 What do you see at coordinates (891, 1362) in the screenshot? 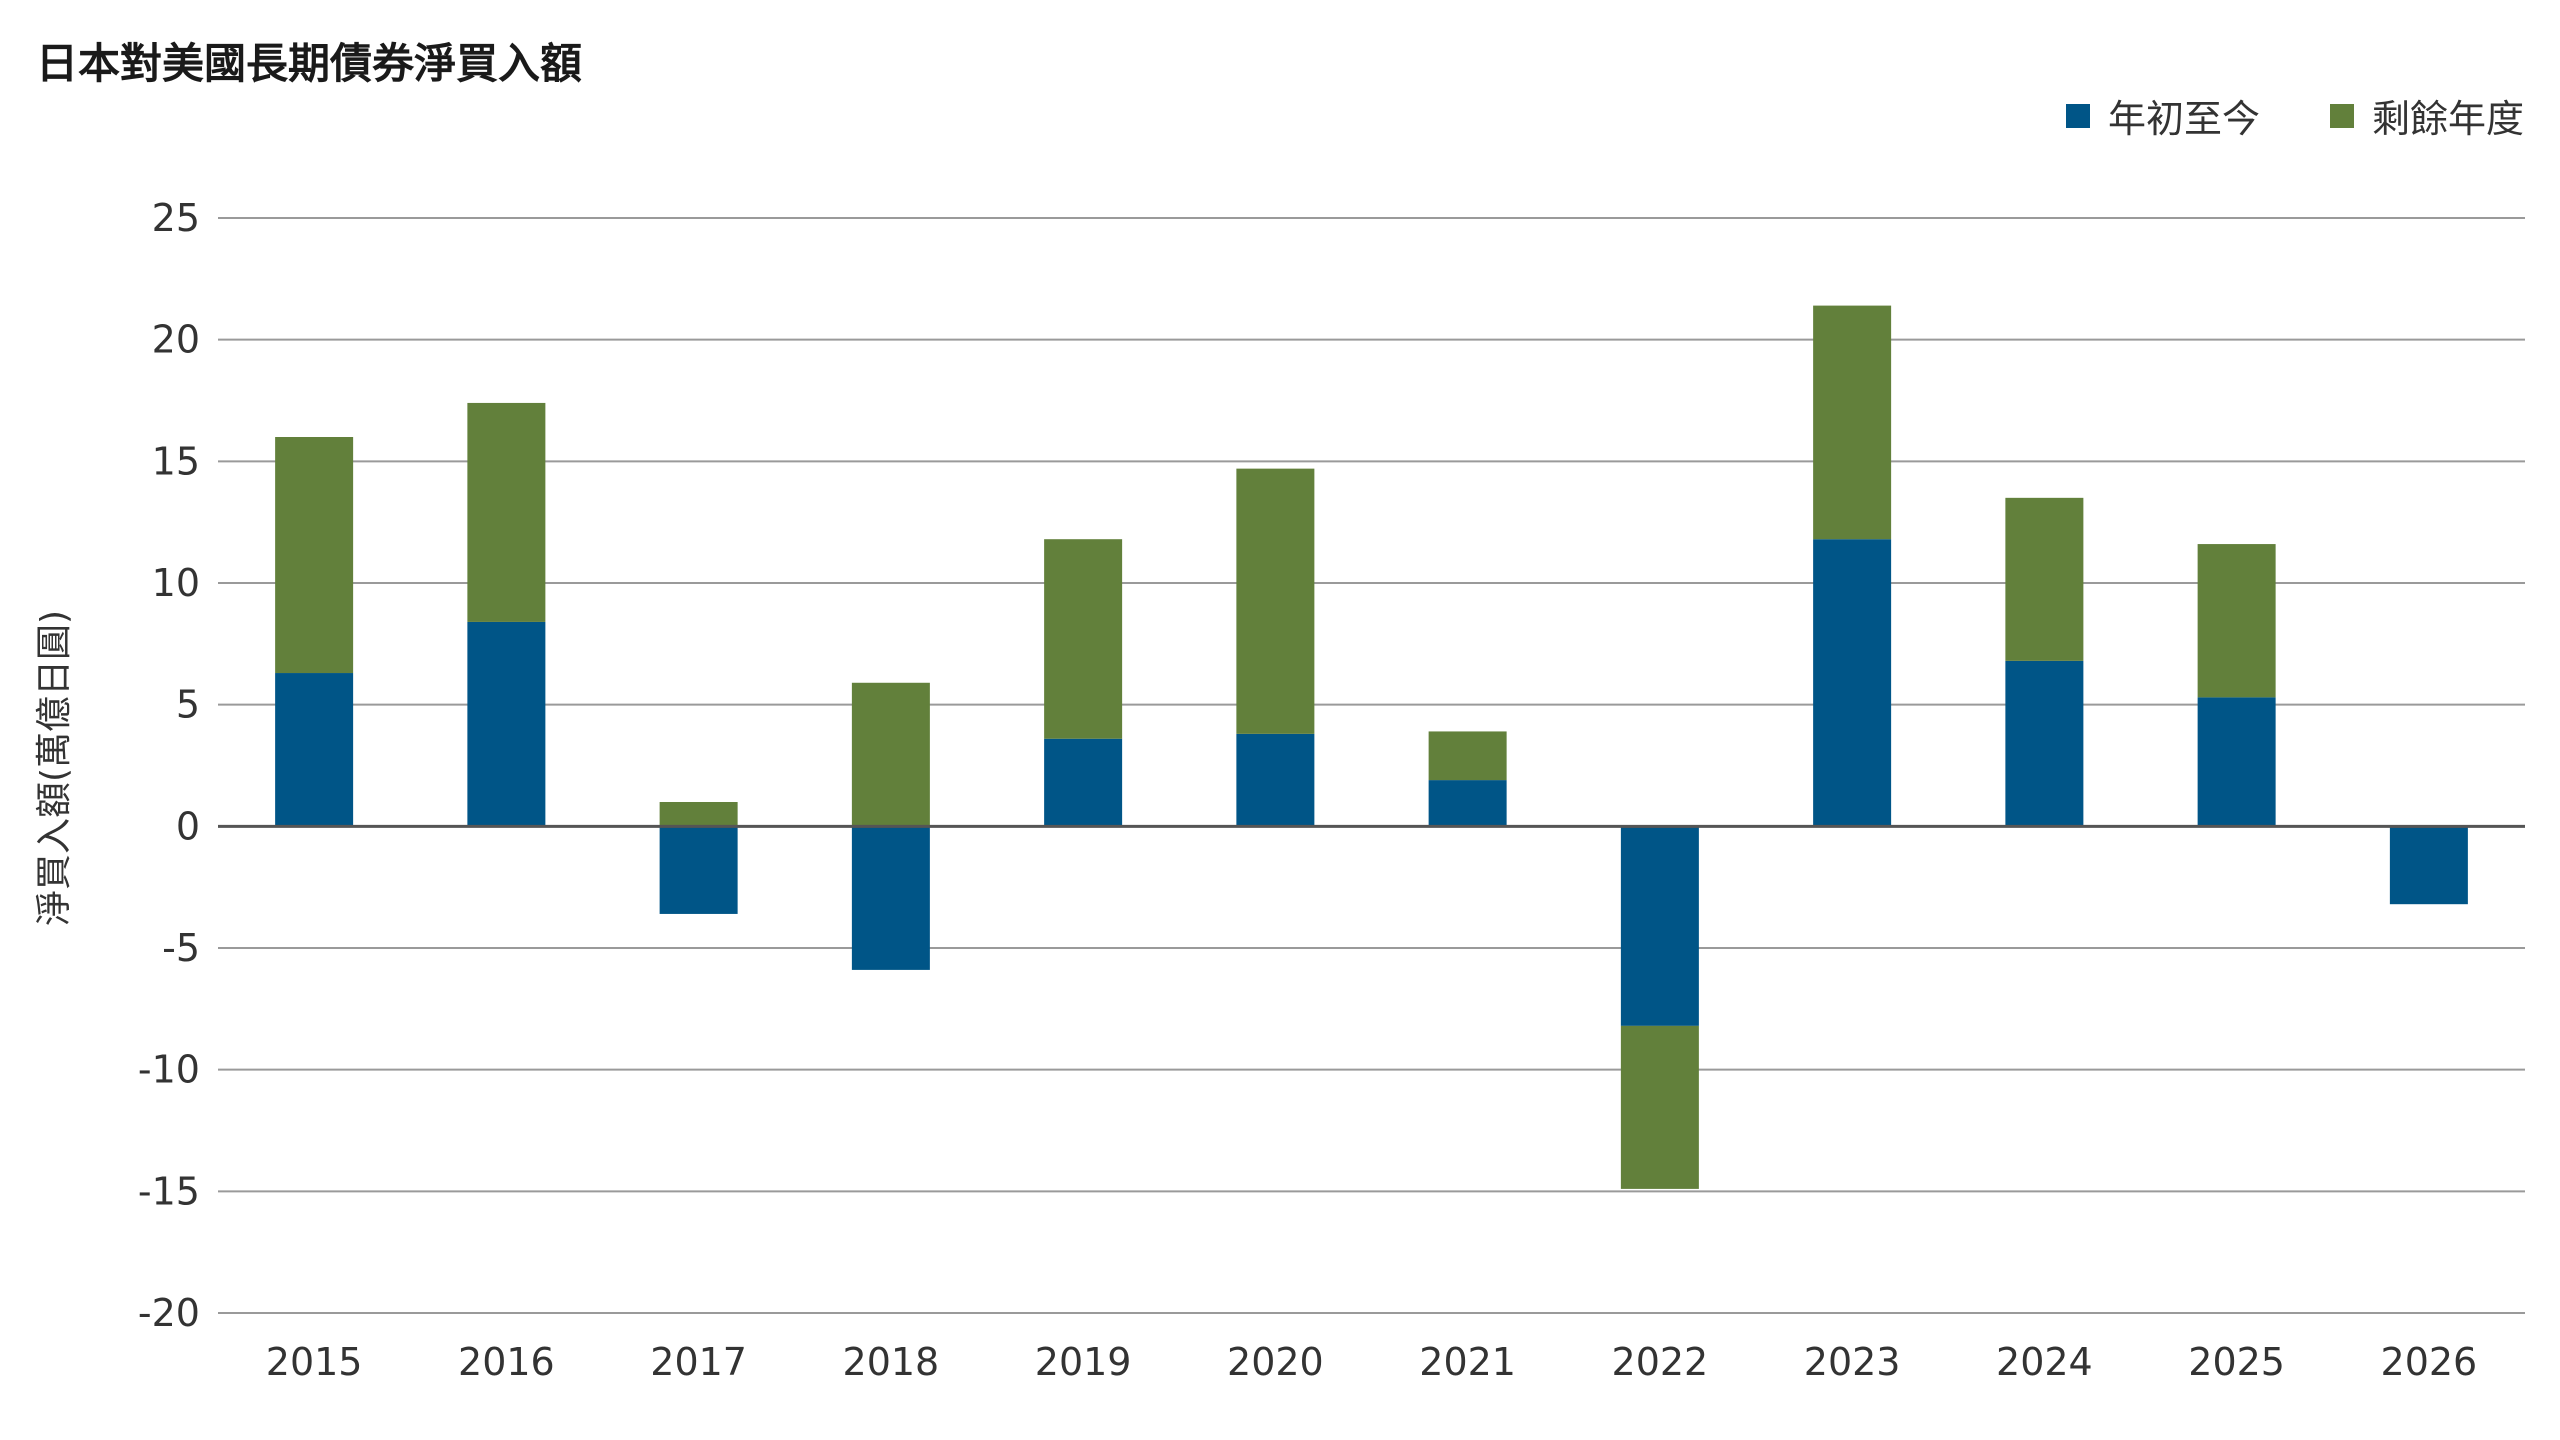
I see `x-tick-label: 2018` at bounding box center [891, 1362].